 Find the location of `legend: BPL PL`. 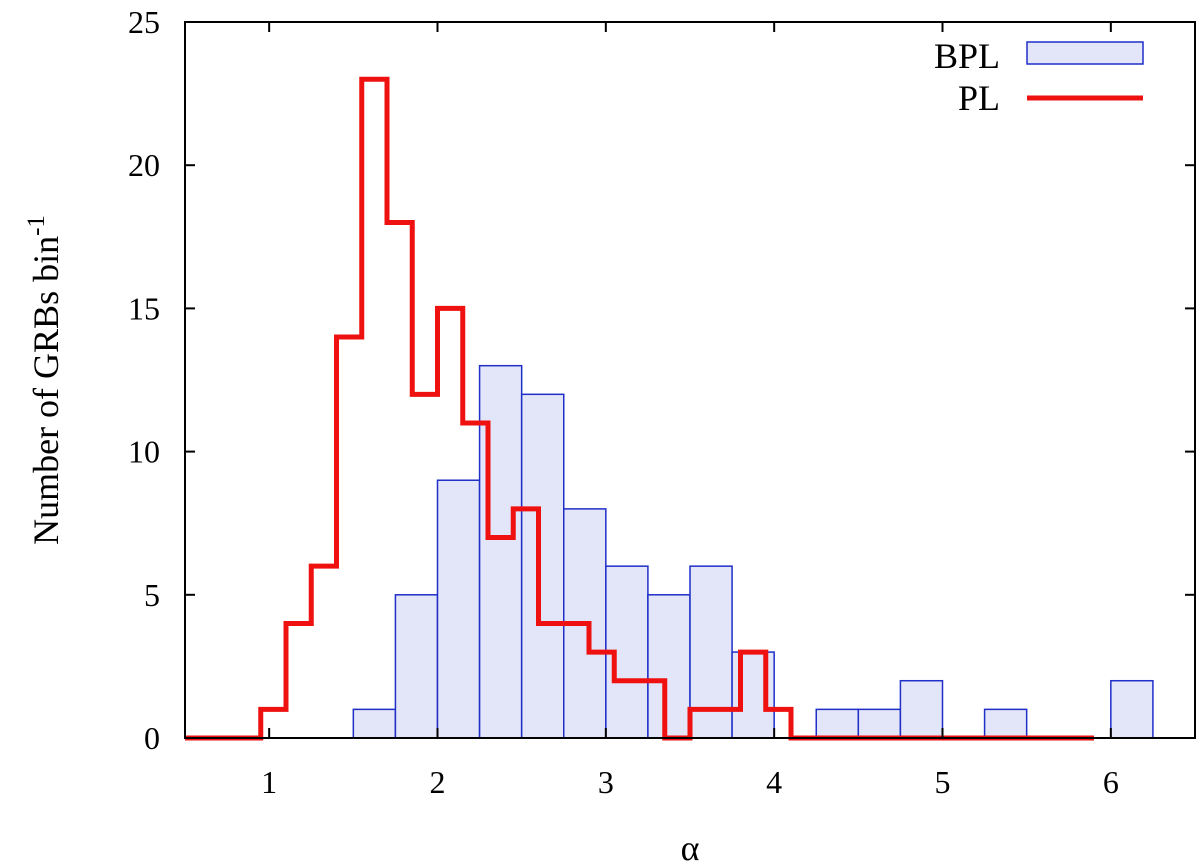

legend: BPL PL is located at coordinates (1039, 77).